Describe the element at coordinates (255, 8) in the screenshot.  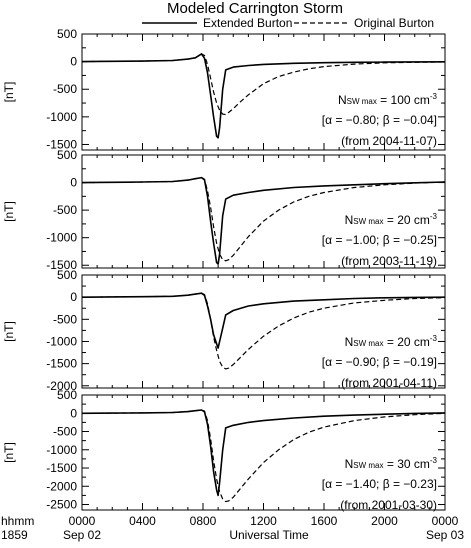
I see `chart-title: Modeled Carrington Storm` at that location.